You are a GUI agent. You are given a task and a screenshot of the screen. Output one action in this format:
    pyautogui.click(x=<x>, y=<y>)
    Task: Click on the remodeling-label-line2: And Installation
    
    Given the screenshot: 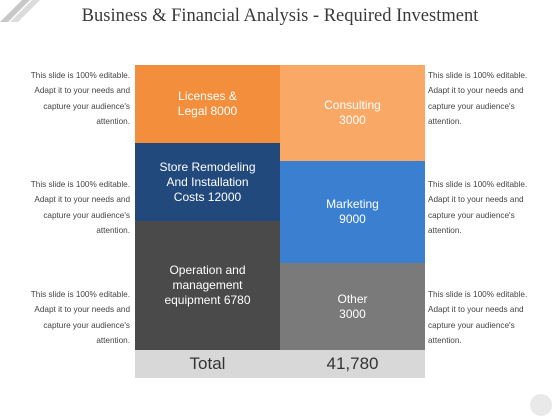 What is the action you would take?
    pyautogui.click(x=207, y=181)
    